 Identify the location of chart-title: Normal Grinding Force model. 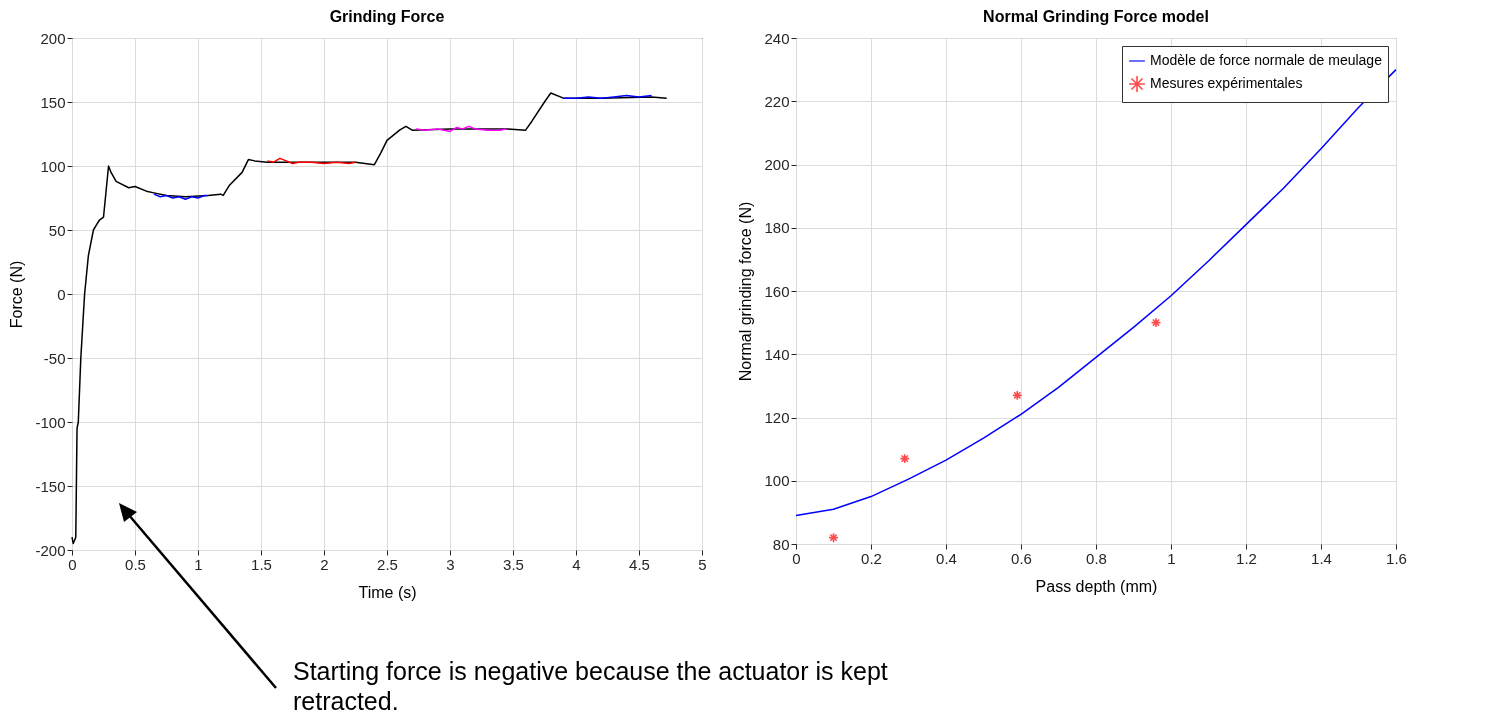
(1096, 16).